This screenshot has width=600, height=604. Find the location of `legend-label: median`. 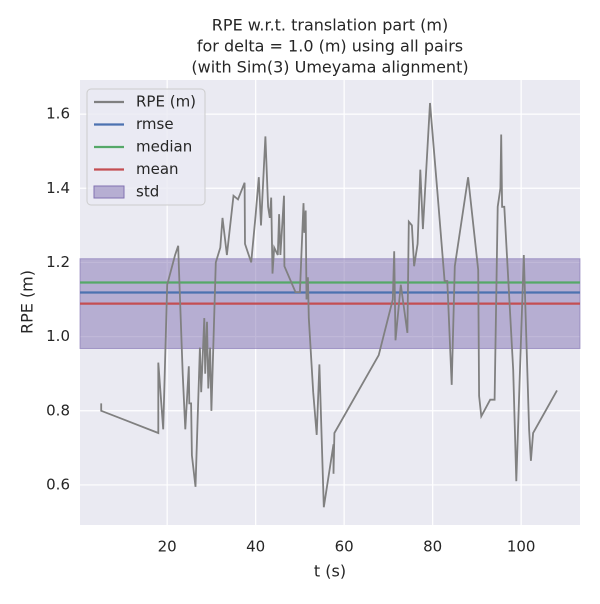

legend-label: median is located at coordinates (164, 147).